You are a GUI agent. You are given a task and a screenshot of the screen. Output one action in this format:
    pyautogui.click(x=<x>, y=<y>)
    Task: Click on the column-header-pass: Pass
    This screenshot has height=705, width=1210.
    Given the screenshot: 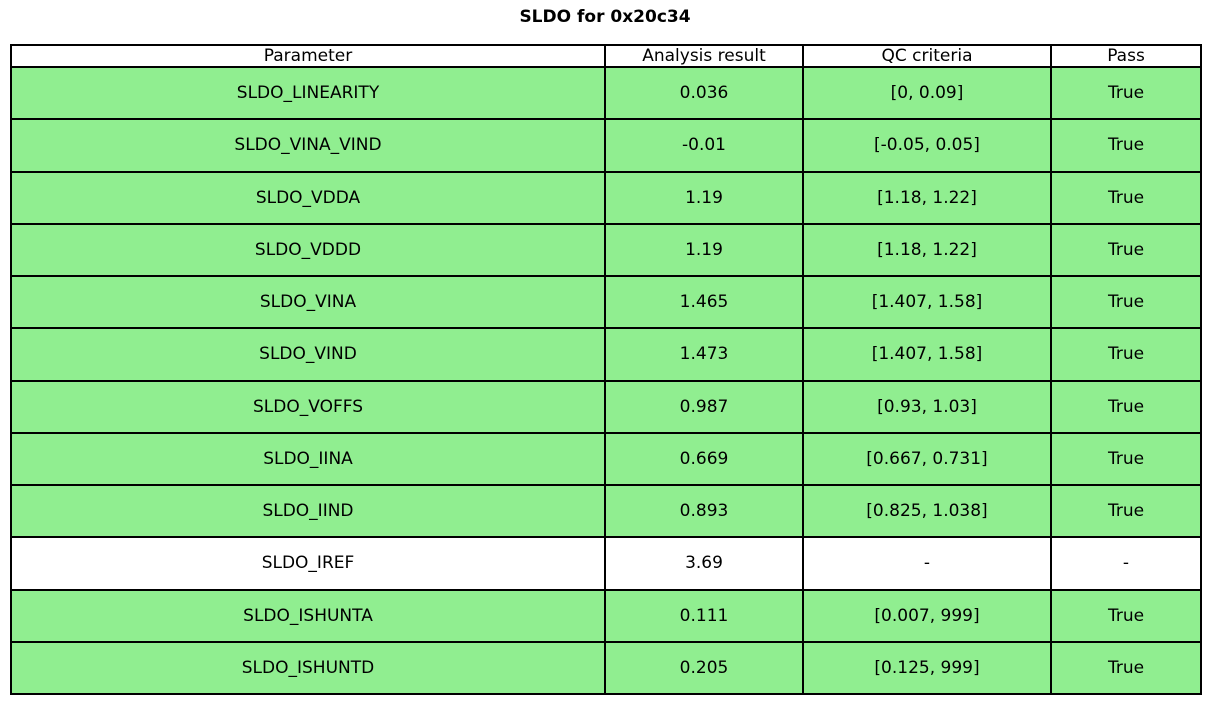 What is the action you would take?
    pyautogui.click(x=1126, y=56)
    